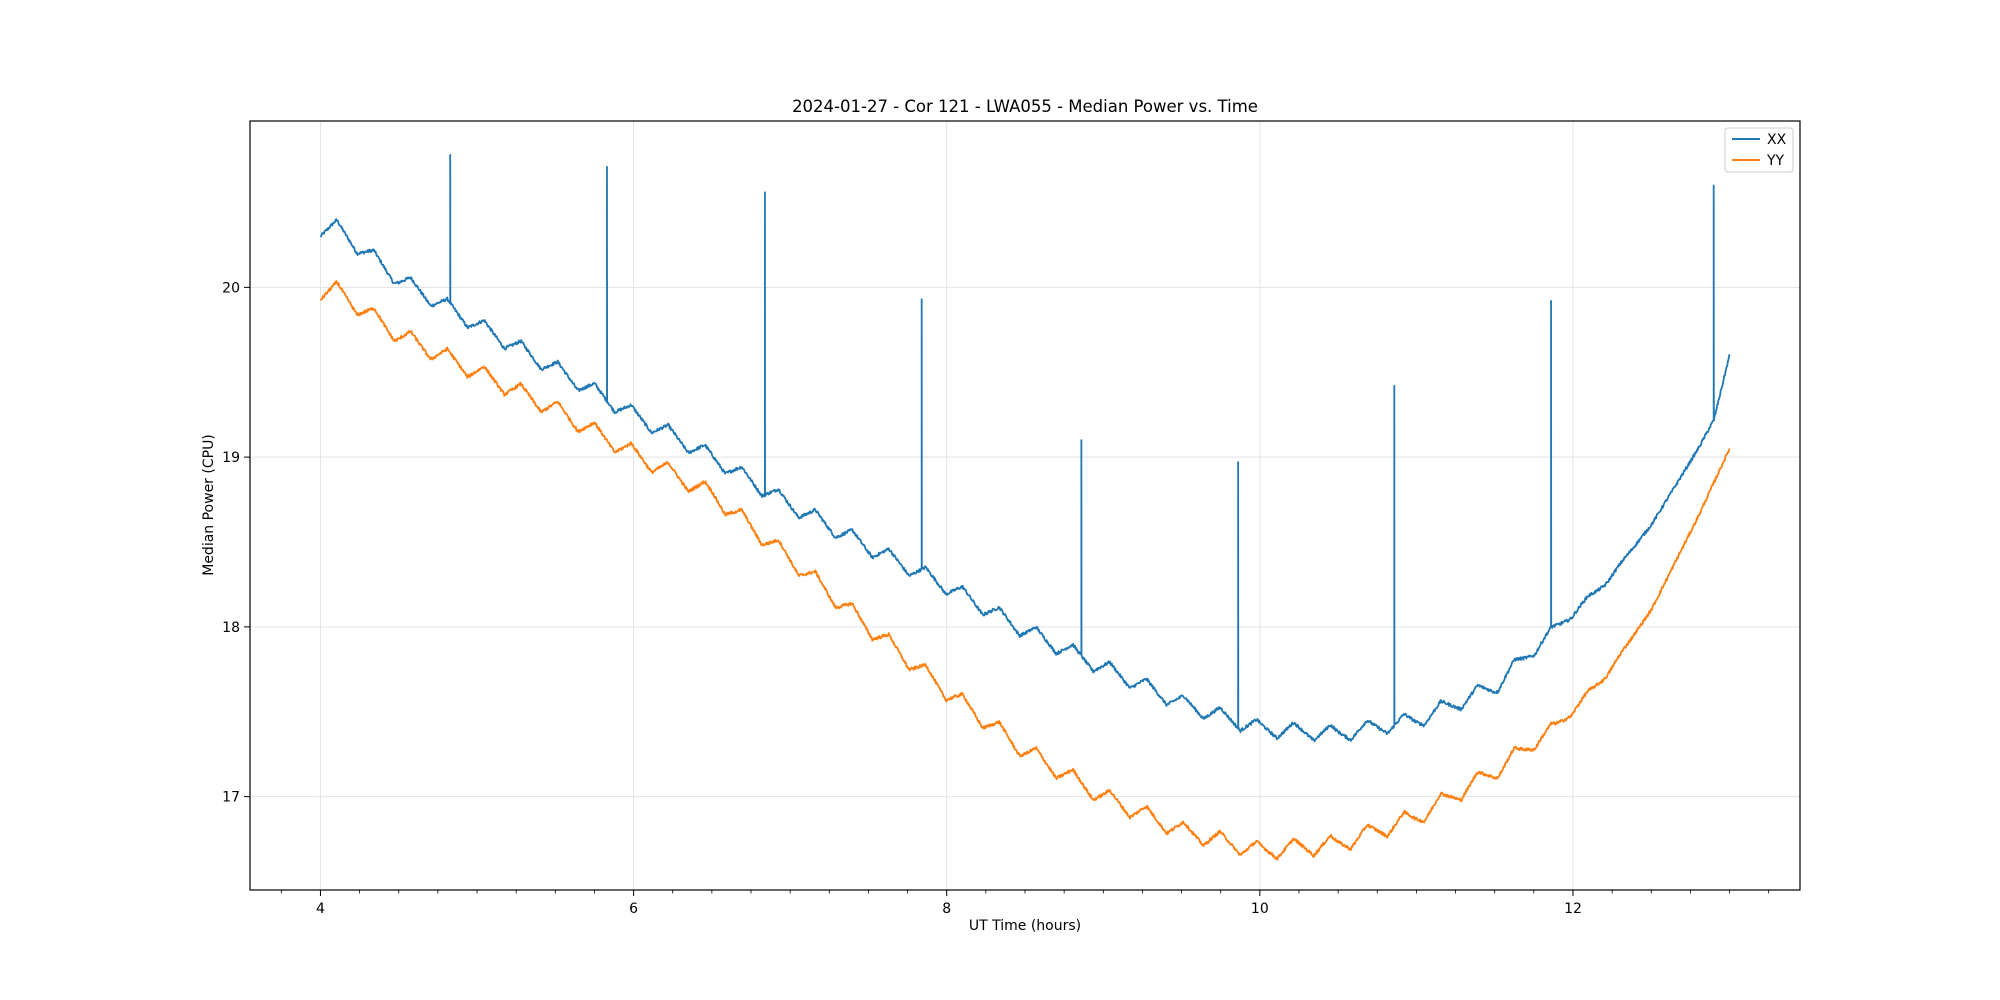 The height and width of the screenshot is (1000, 2000). I want to click on y-axis-label: Median Power (CPU), so click(209, 505).